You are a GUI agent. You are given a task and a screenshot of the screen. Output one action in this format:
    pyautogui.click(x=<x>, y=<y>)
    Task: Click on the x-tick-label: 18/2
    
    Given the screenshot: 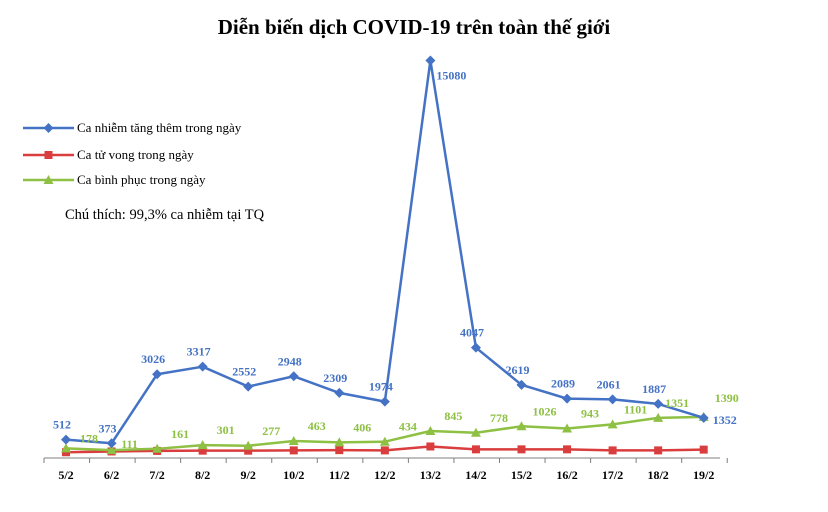 What is the action you would take?
    pyautogui.click(x=657, y=475)
    